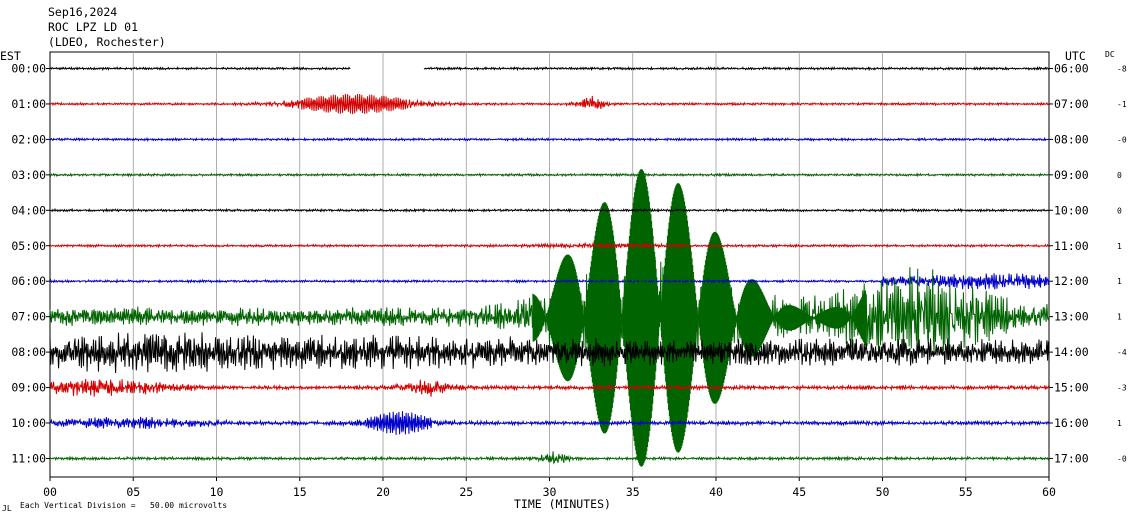 Image resolution: width=1130 pixels, height=519 pixels. I want to click on x-tick-label: 35, so click(633, 492).